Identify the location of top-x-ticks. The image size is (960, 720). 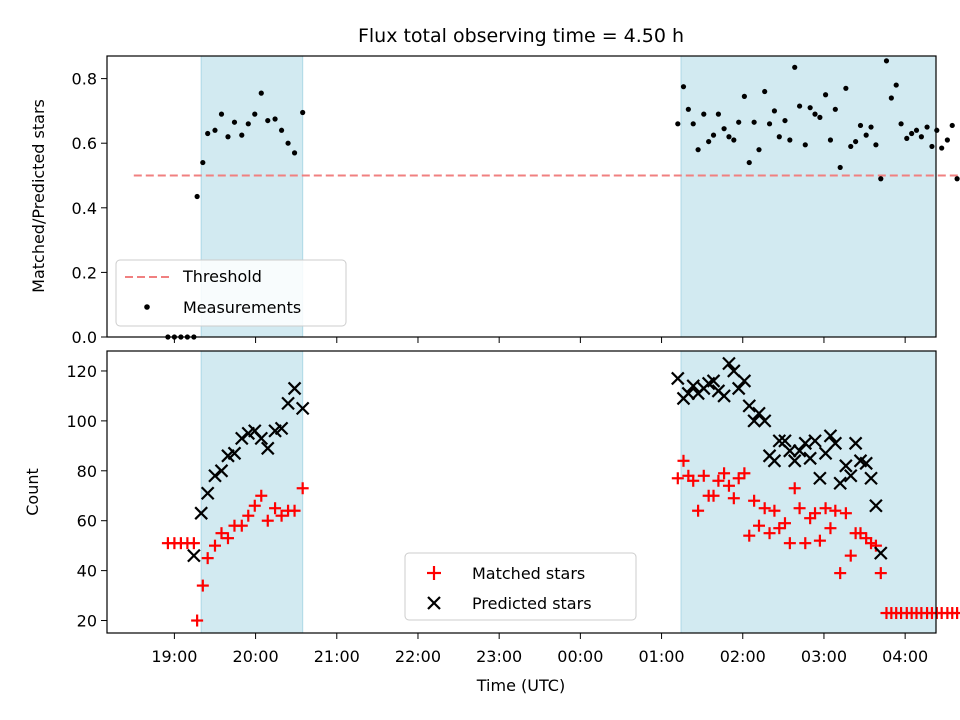
(539, 340).